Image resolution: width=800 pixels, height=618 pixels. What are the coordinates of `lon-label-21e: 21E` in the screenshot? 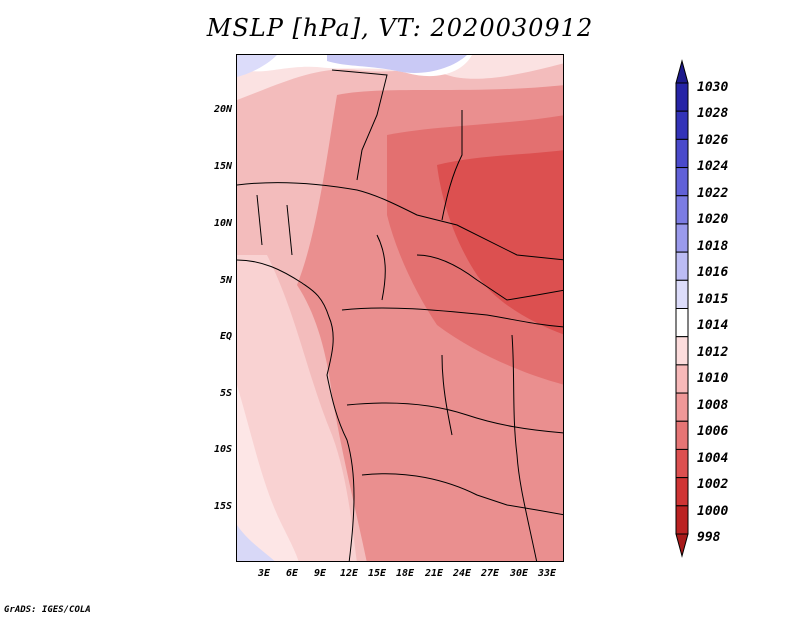 It's located at (434, 573).